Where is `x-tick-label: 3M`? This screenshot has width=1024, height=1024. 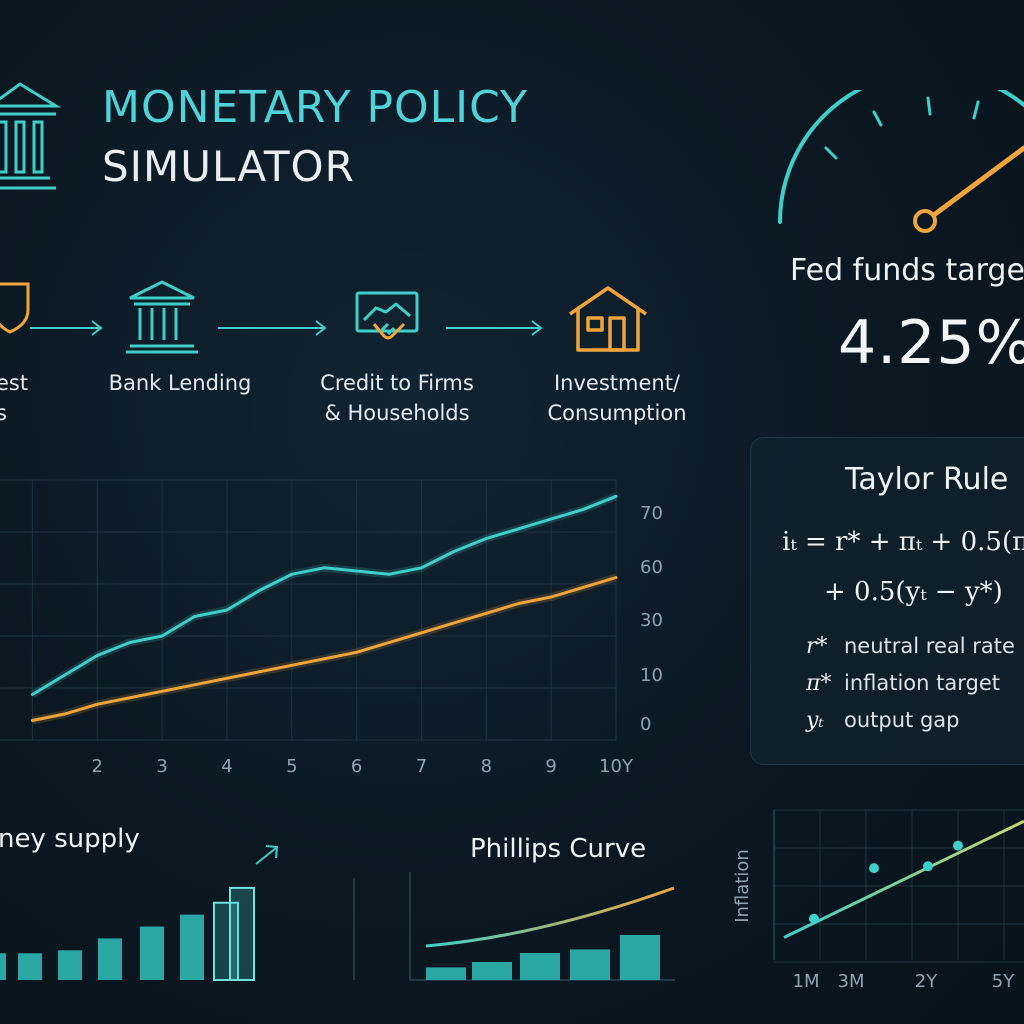 x-tick-label: 3M is located at coordinates (851, 981).